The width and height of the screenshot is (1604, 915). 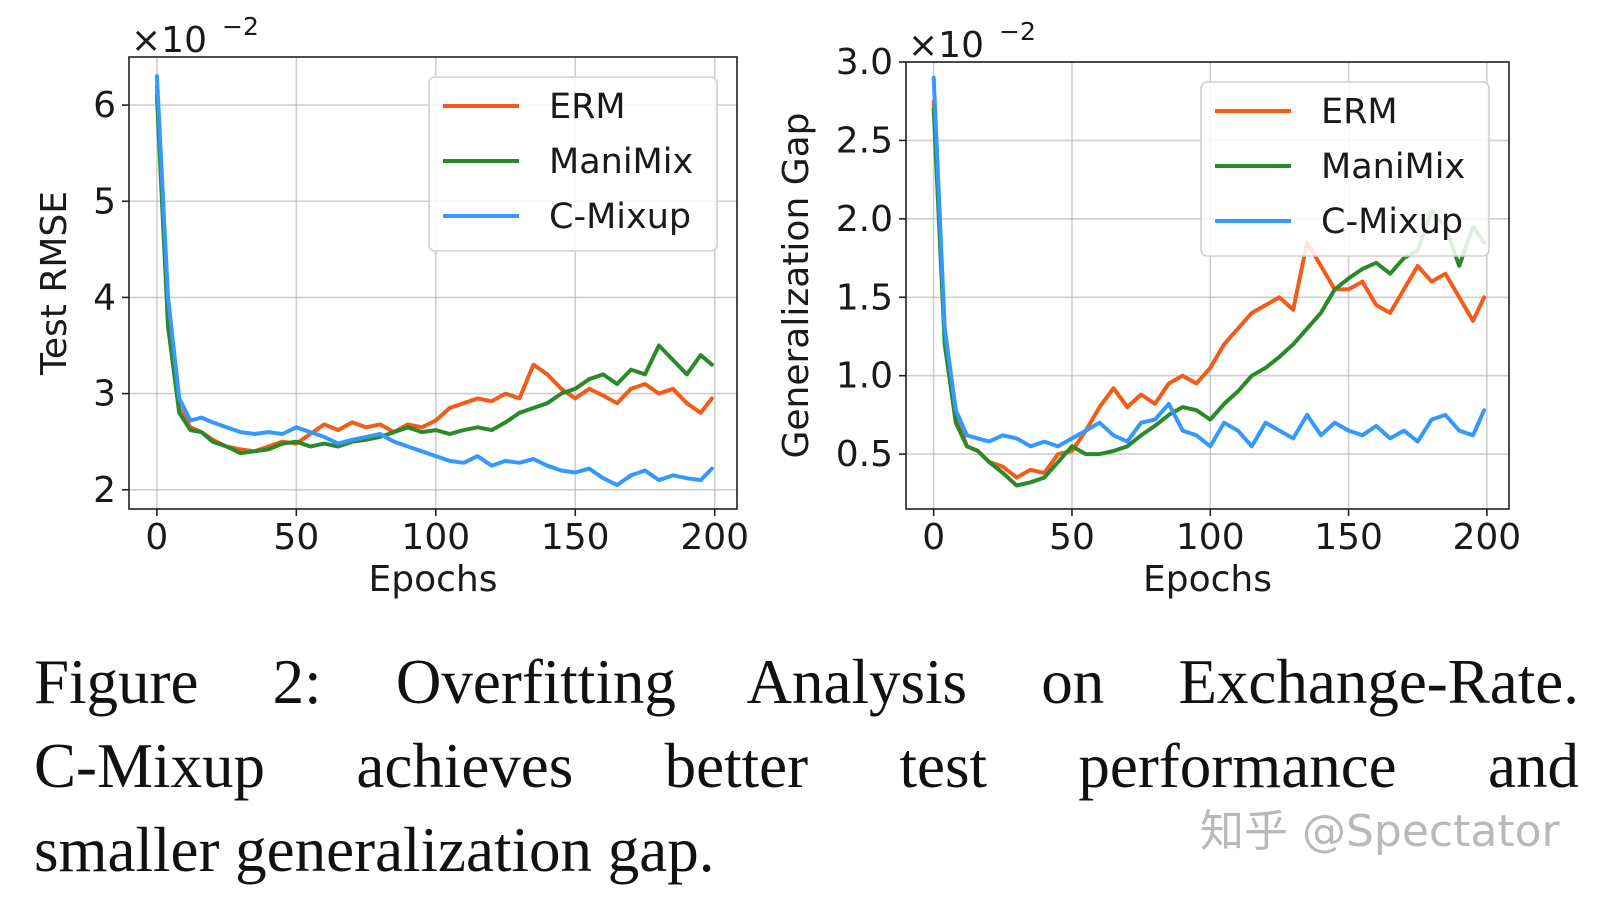 What do you see at coordinates (104, 105) in the screenshot?
I see `y-tick-label: 6` at bounding box center [104, 105].